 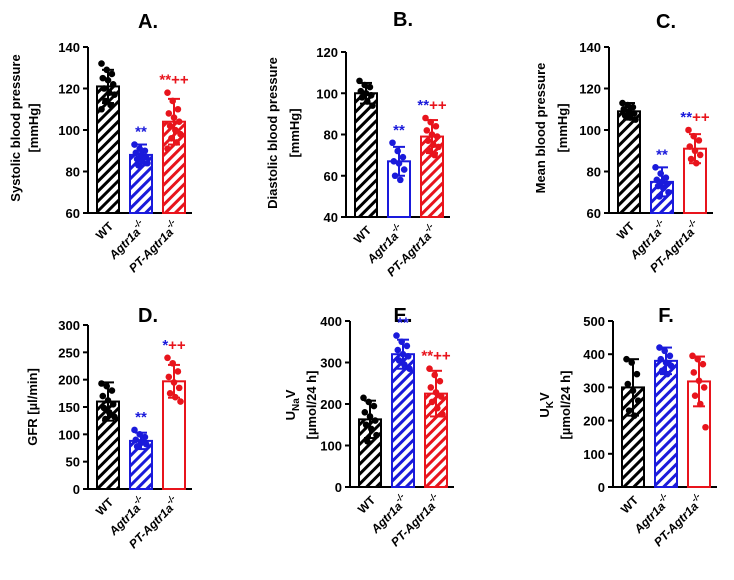 I want to click on panel-c-bar-wt, so click(x=629, y=162).